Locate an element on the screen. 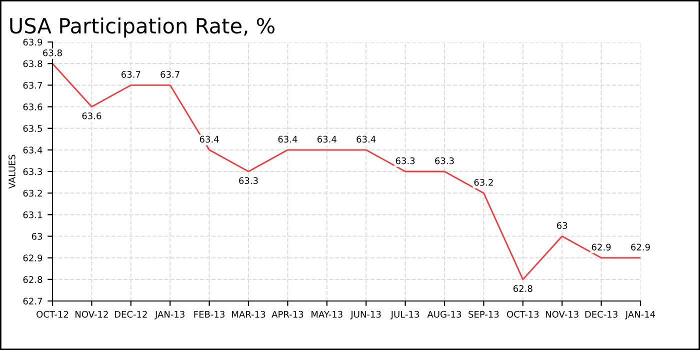 The width and height of the screenshot is (700, 350). data-label: 62.8 is located at coordinates (522, 288).